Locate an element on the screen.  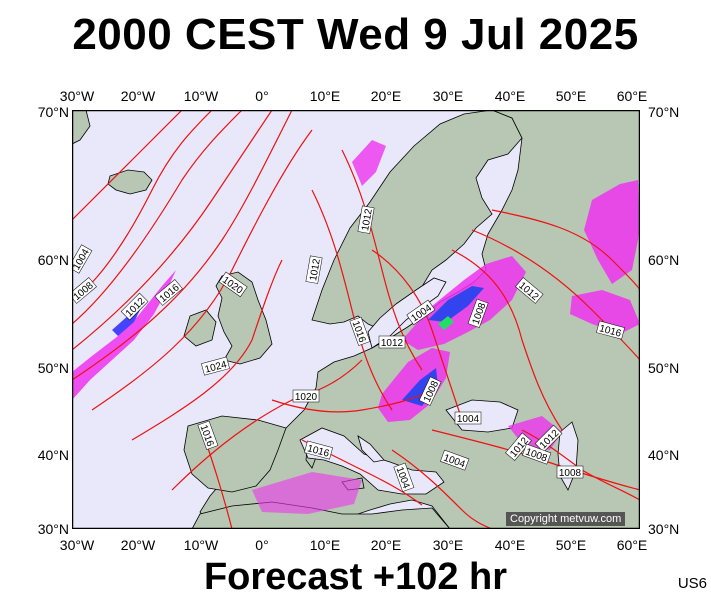
north-africa-land is located at coordinates (321, 515).